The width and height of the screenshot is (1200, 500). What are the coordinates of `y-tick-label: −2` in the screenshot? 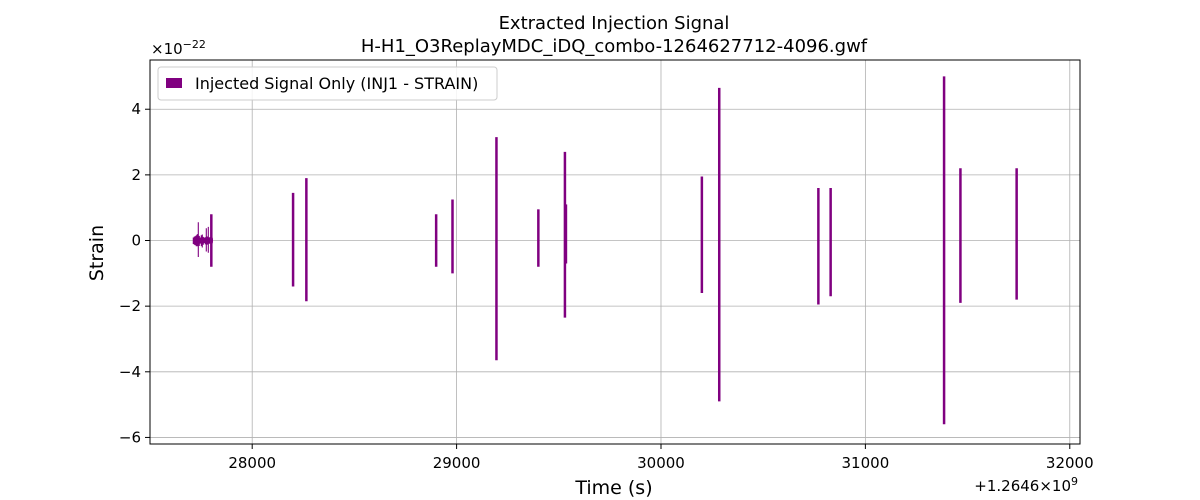 It's located at (130, 306).